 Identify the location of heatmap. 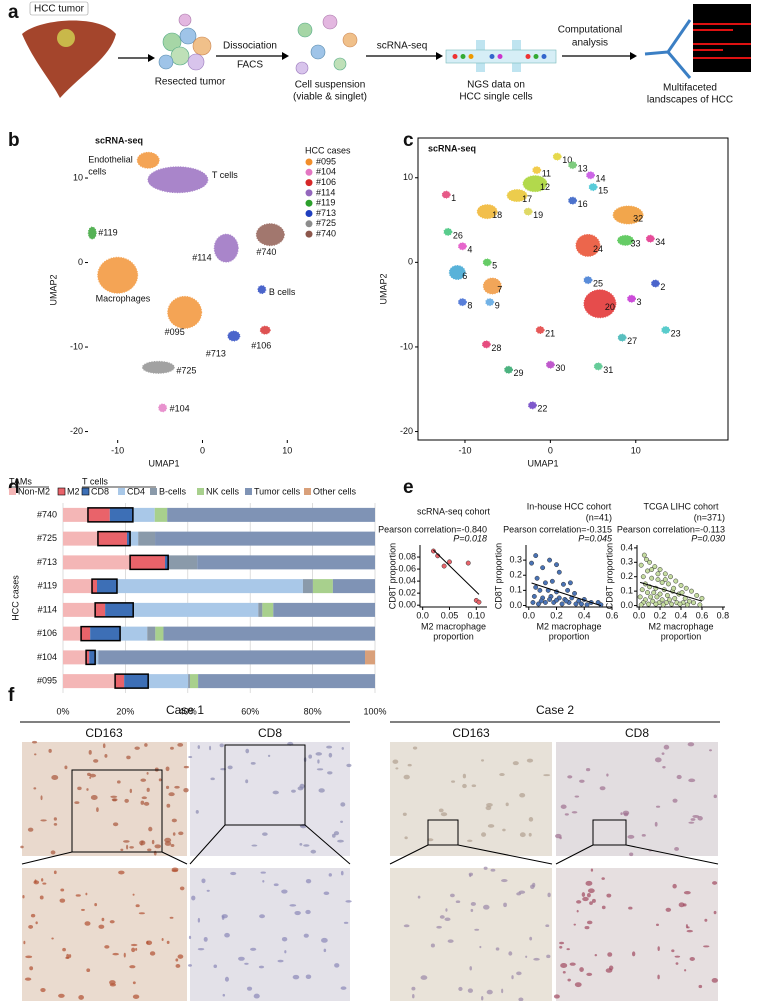
(722, 38).